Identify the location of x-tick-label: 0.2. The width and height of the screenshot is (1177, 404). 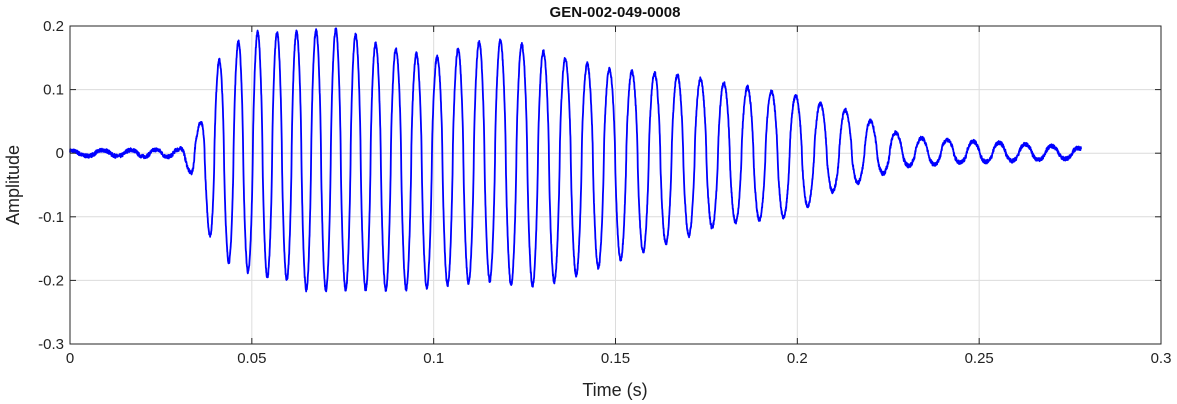
(797, 358).